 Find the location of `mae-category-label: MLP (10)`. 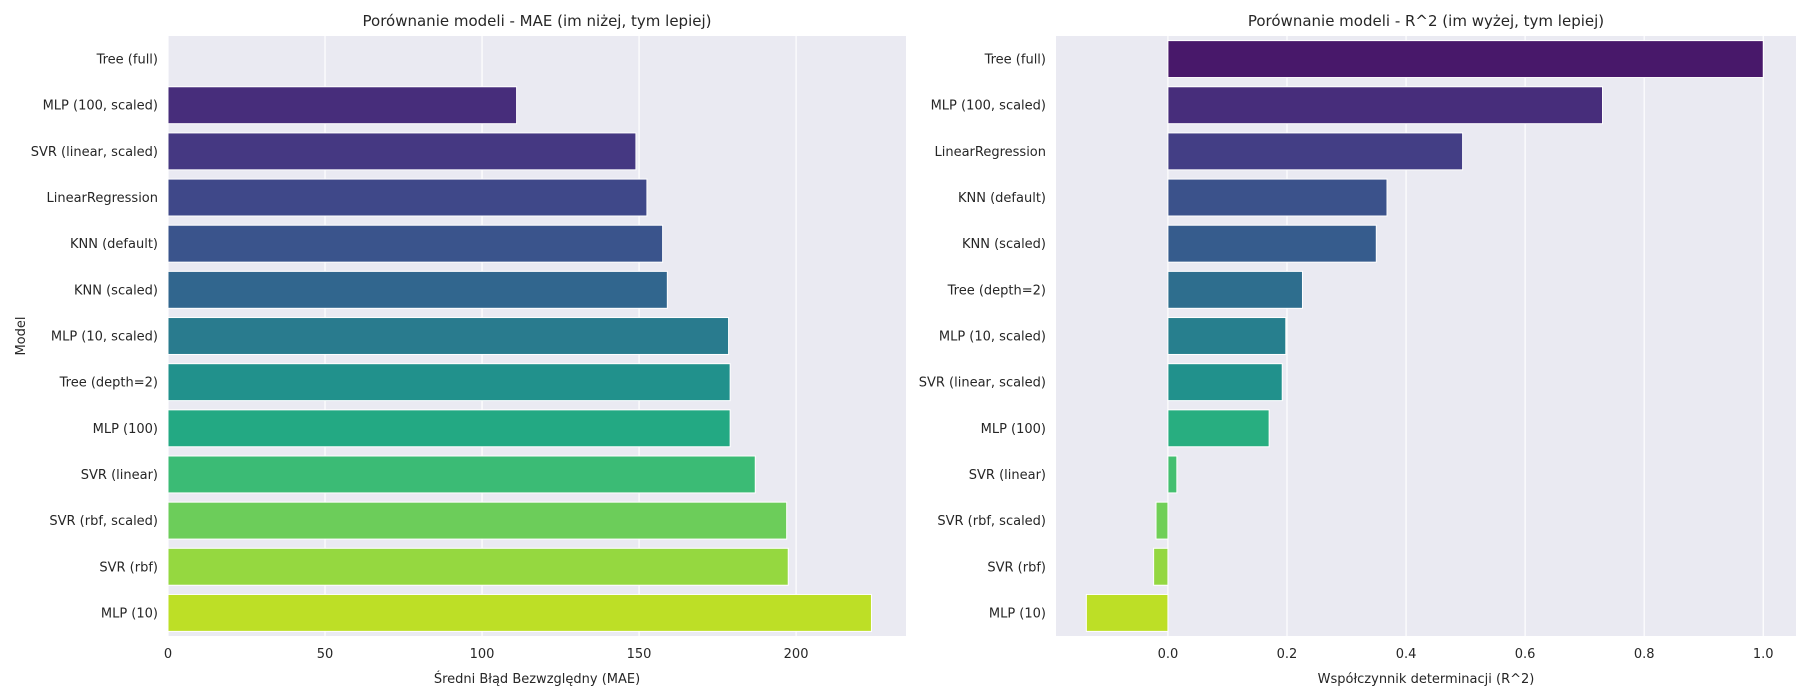

mae-category-label: MLP (10) is located at coordinates (129, 613).